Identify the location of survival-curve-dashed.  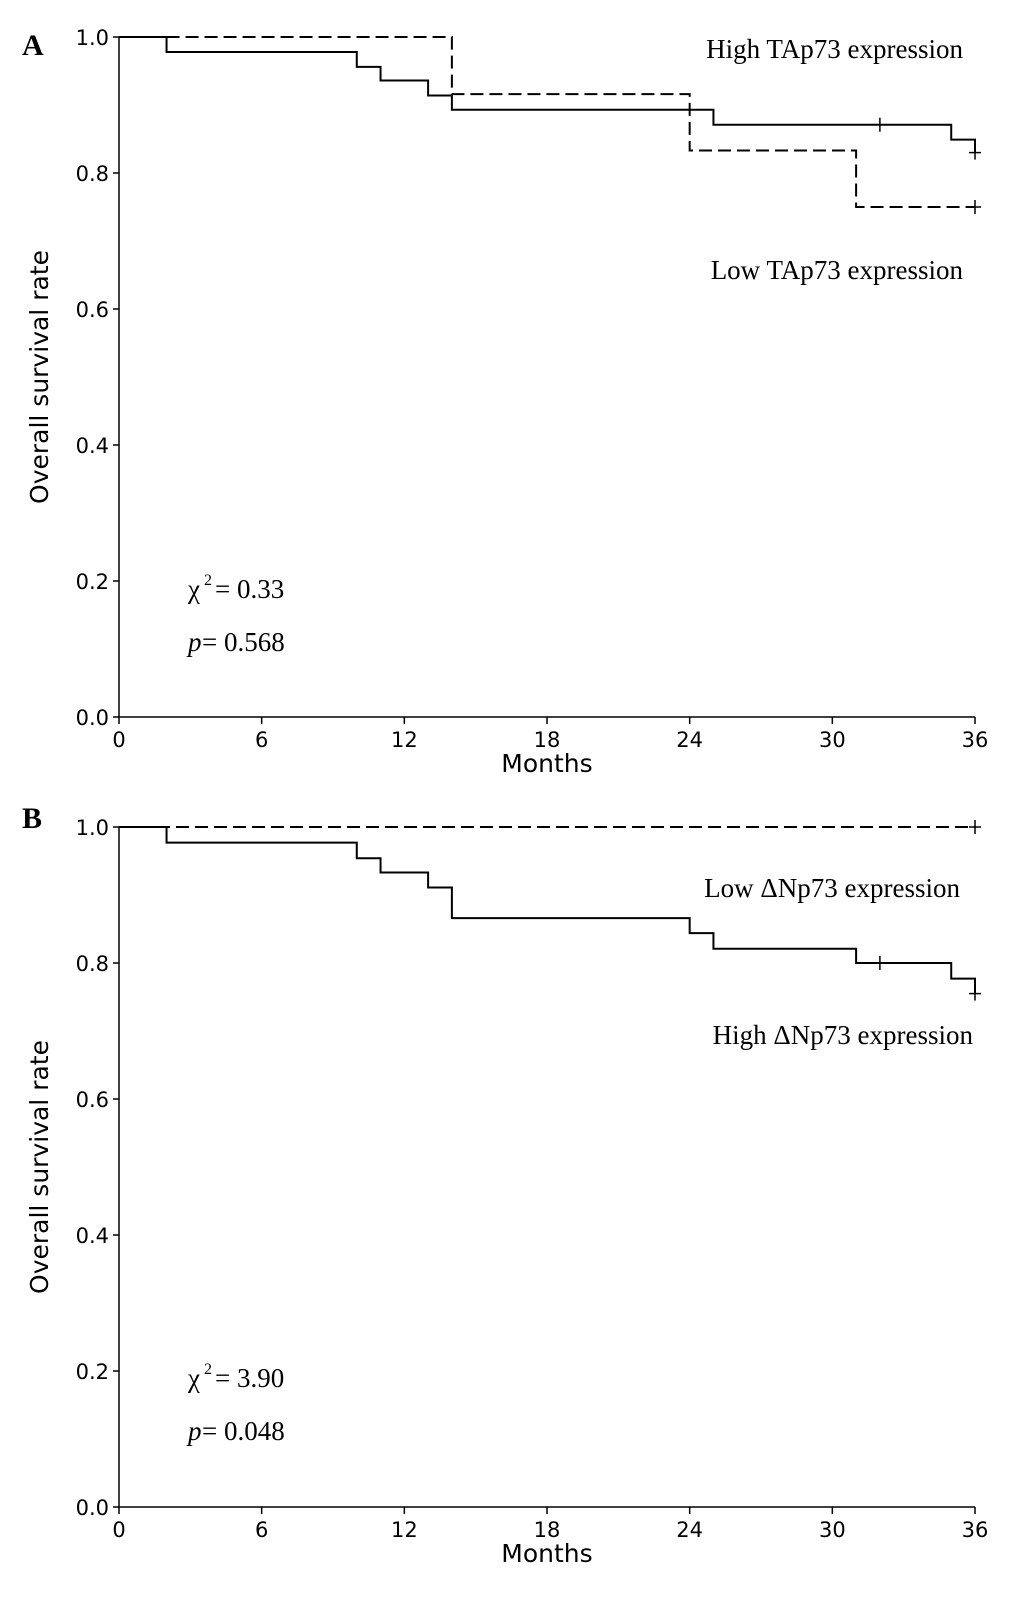
(570, 122).